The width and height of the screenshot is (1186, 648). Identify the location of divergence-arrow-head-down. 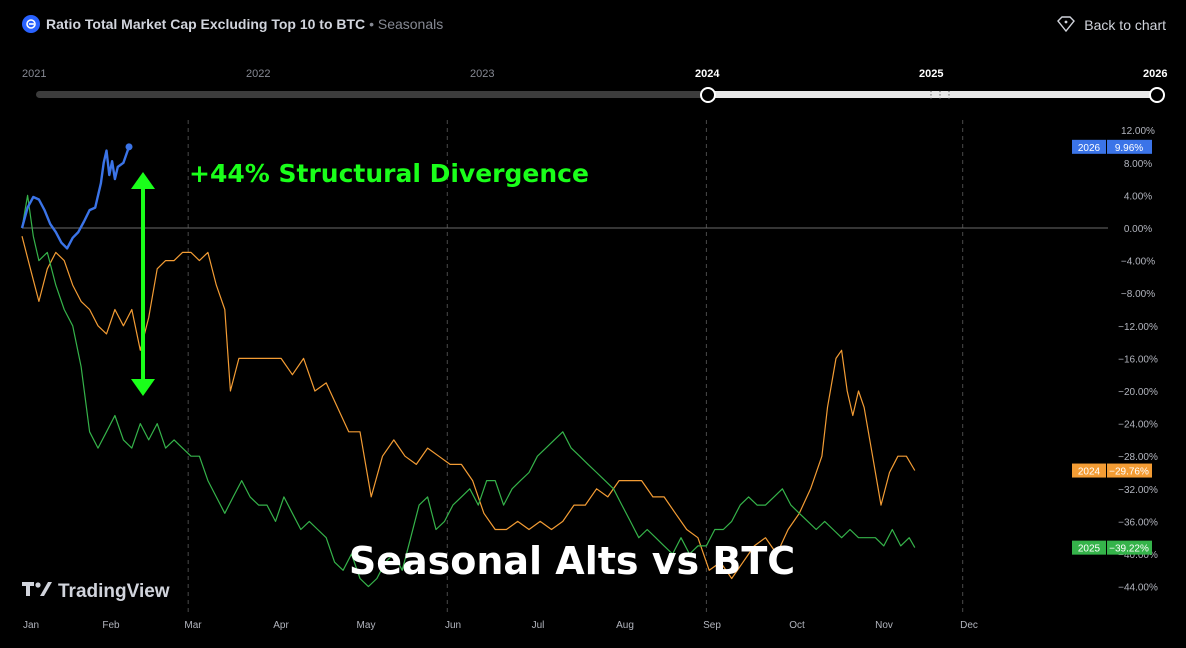
(143, 387).